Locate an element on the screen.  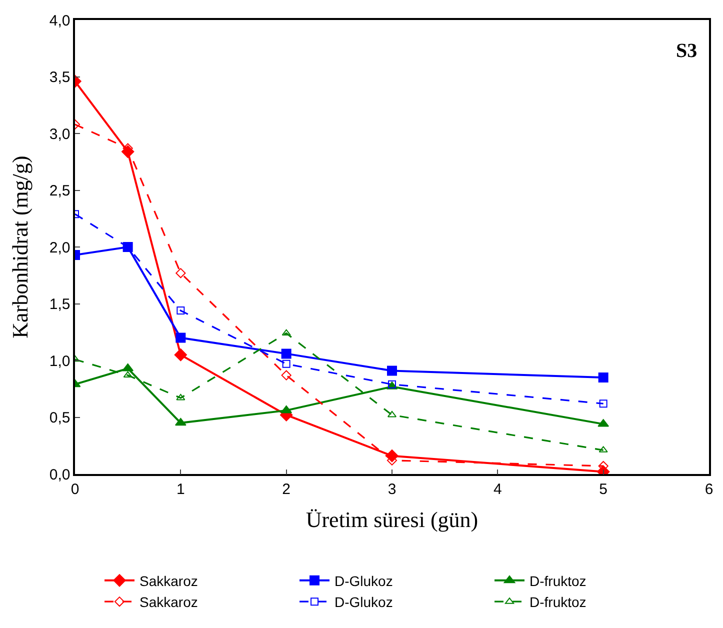
x-tick-label: 3 is located at coordinates (392, 489).